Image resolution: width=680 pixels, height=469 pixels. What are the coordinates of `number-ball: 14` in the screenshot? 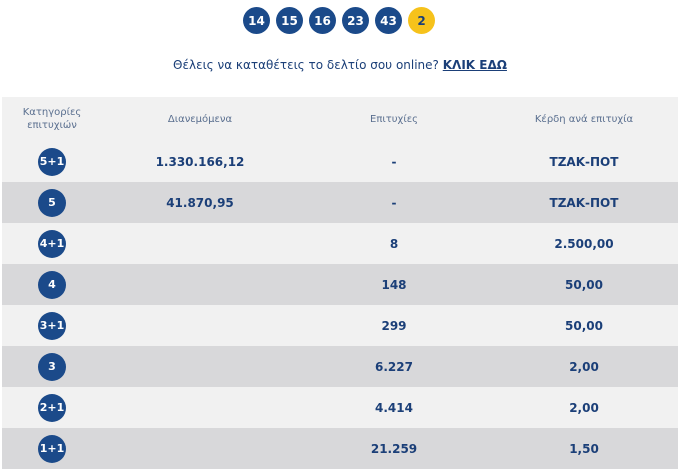 It's located at (256, 20).